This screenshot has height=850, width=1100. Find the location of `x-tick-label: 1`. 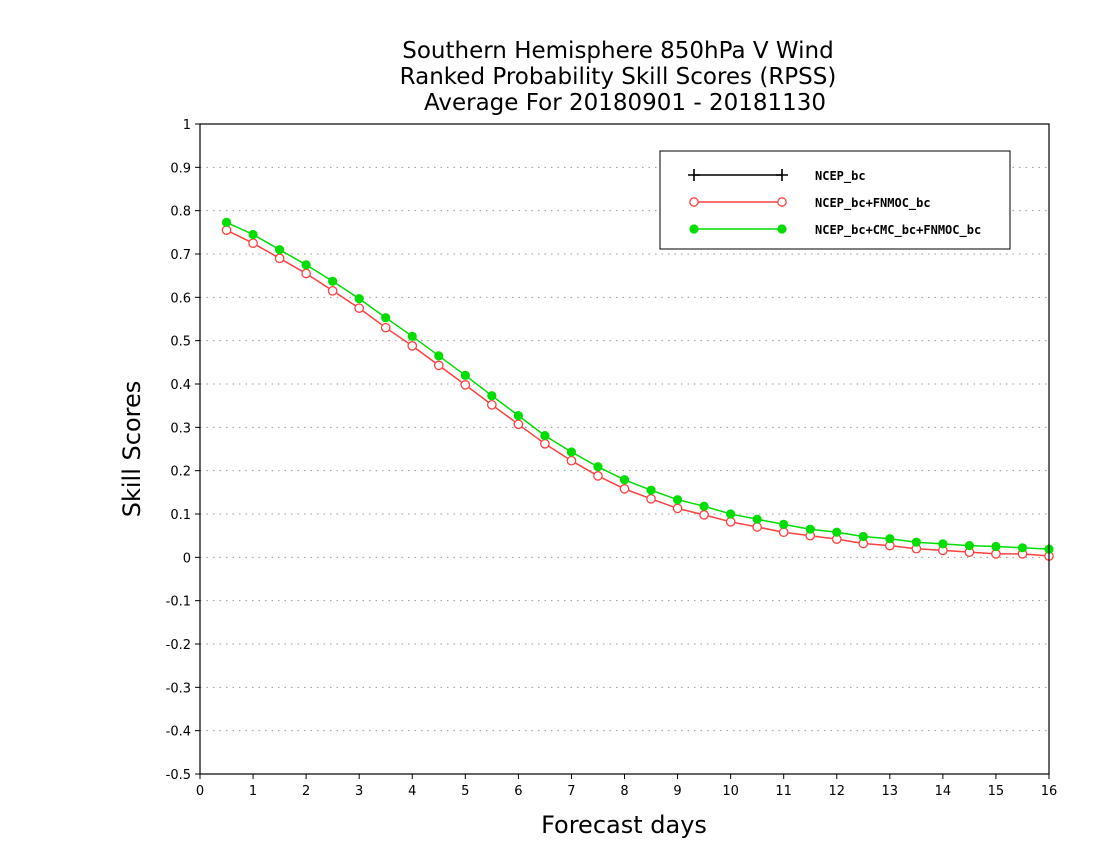

x-tick-label: 1 is located at coordinates (253, 791).